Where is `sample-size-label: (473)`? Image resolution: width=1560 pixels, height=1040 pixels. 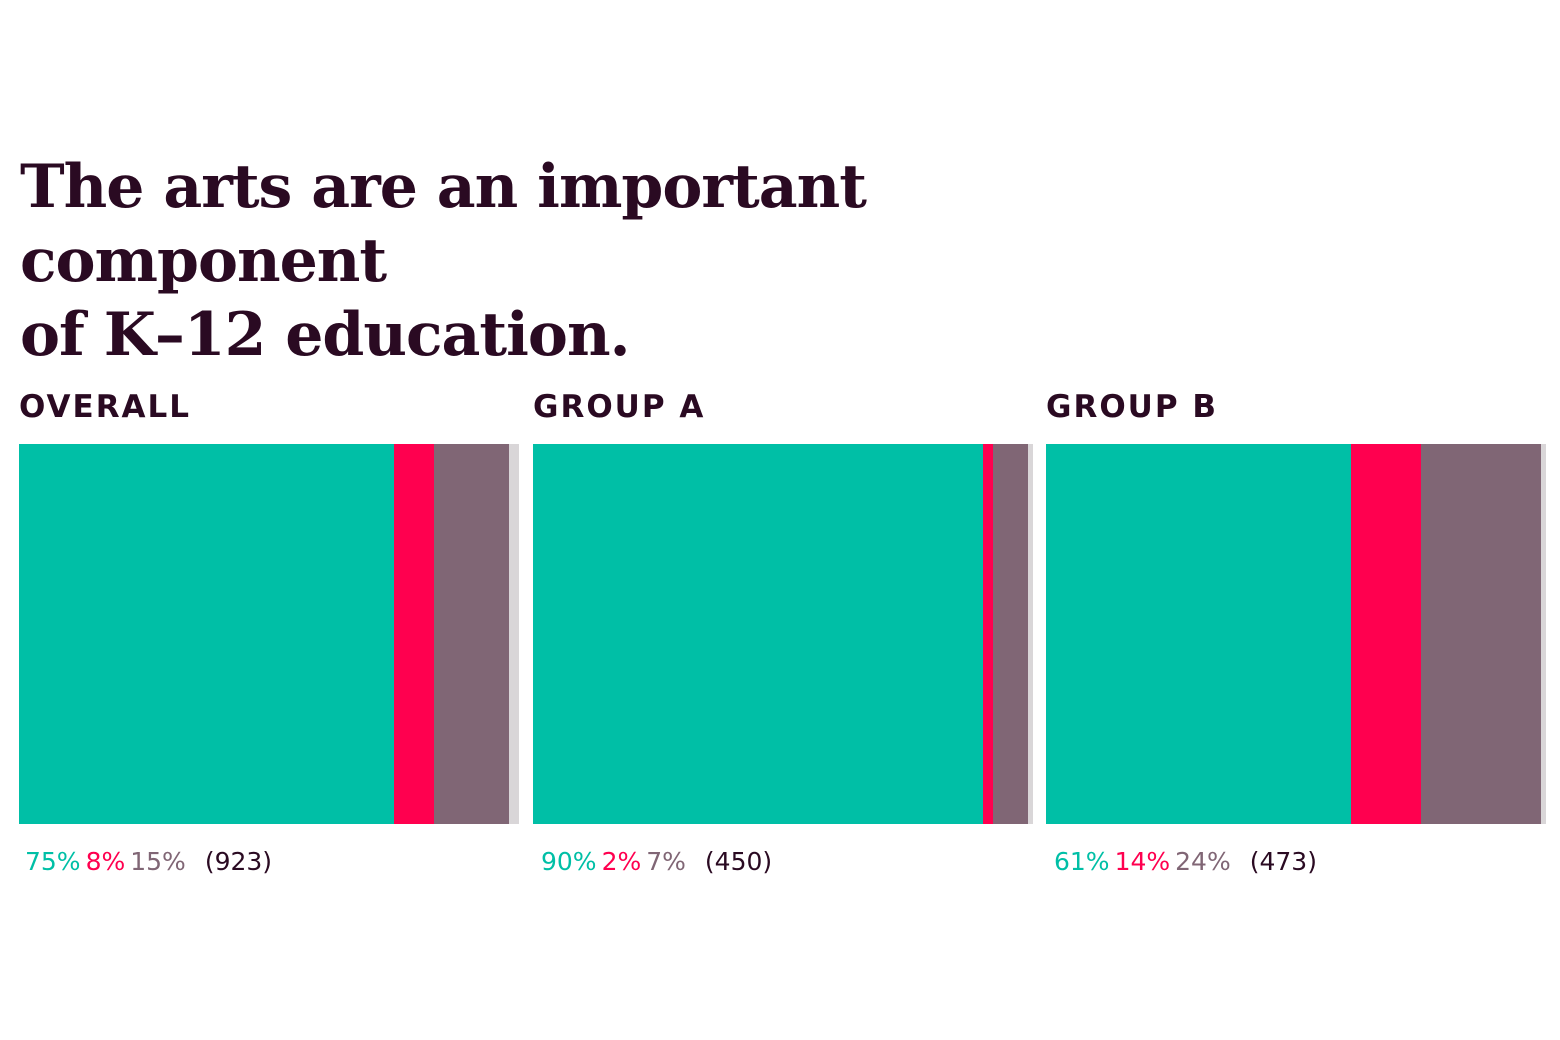
sample-size-label: (473) is located at coordinates (1283, 861).